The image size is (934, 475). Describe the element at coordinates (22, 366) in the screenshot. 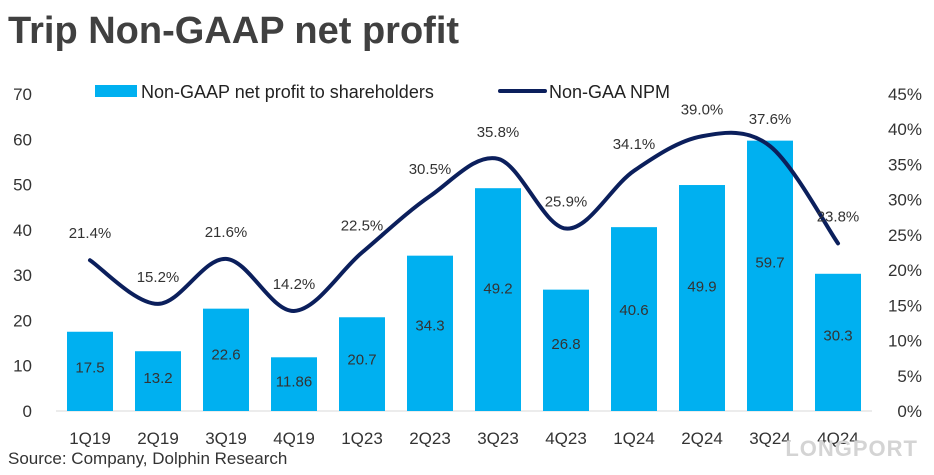

I see `left-axis-tick: 10` at that location.